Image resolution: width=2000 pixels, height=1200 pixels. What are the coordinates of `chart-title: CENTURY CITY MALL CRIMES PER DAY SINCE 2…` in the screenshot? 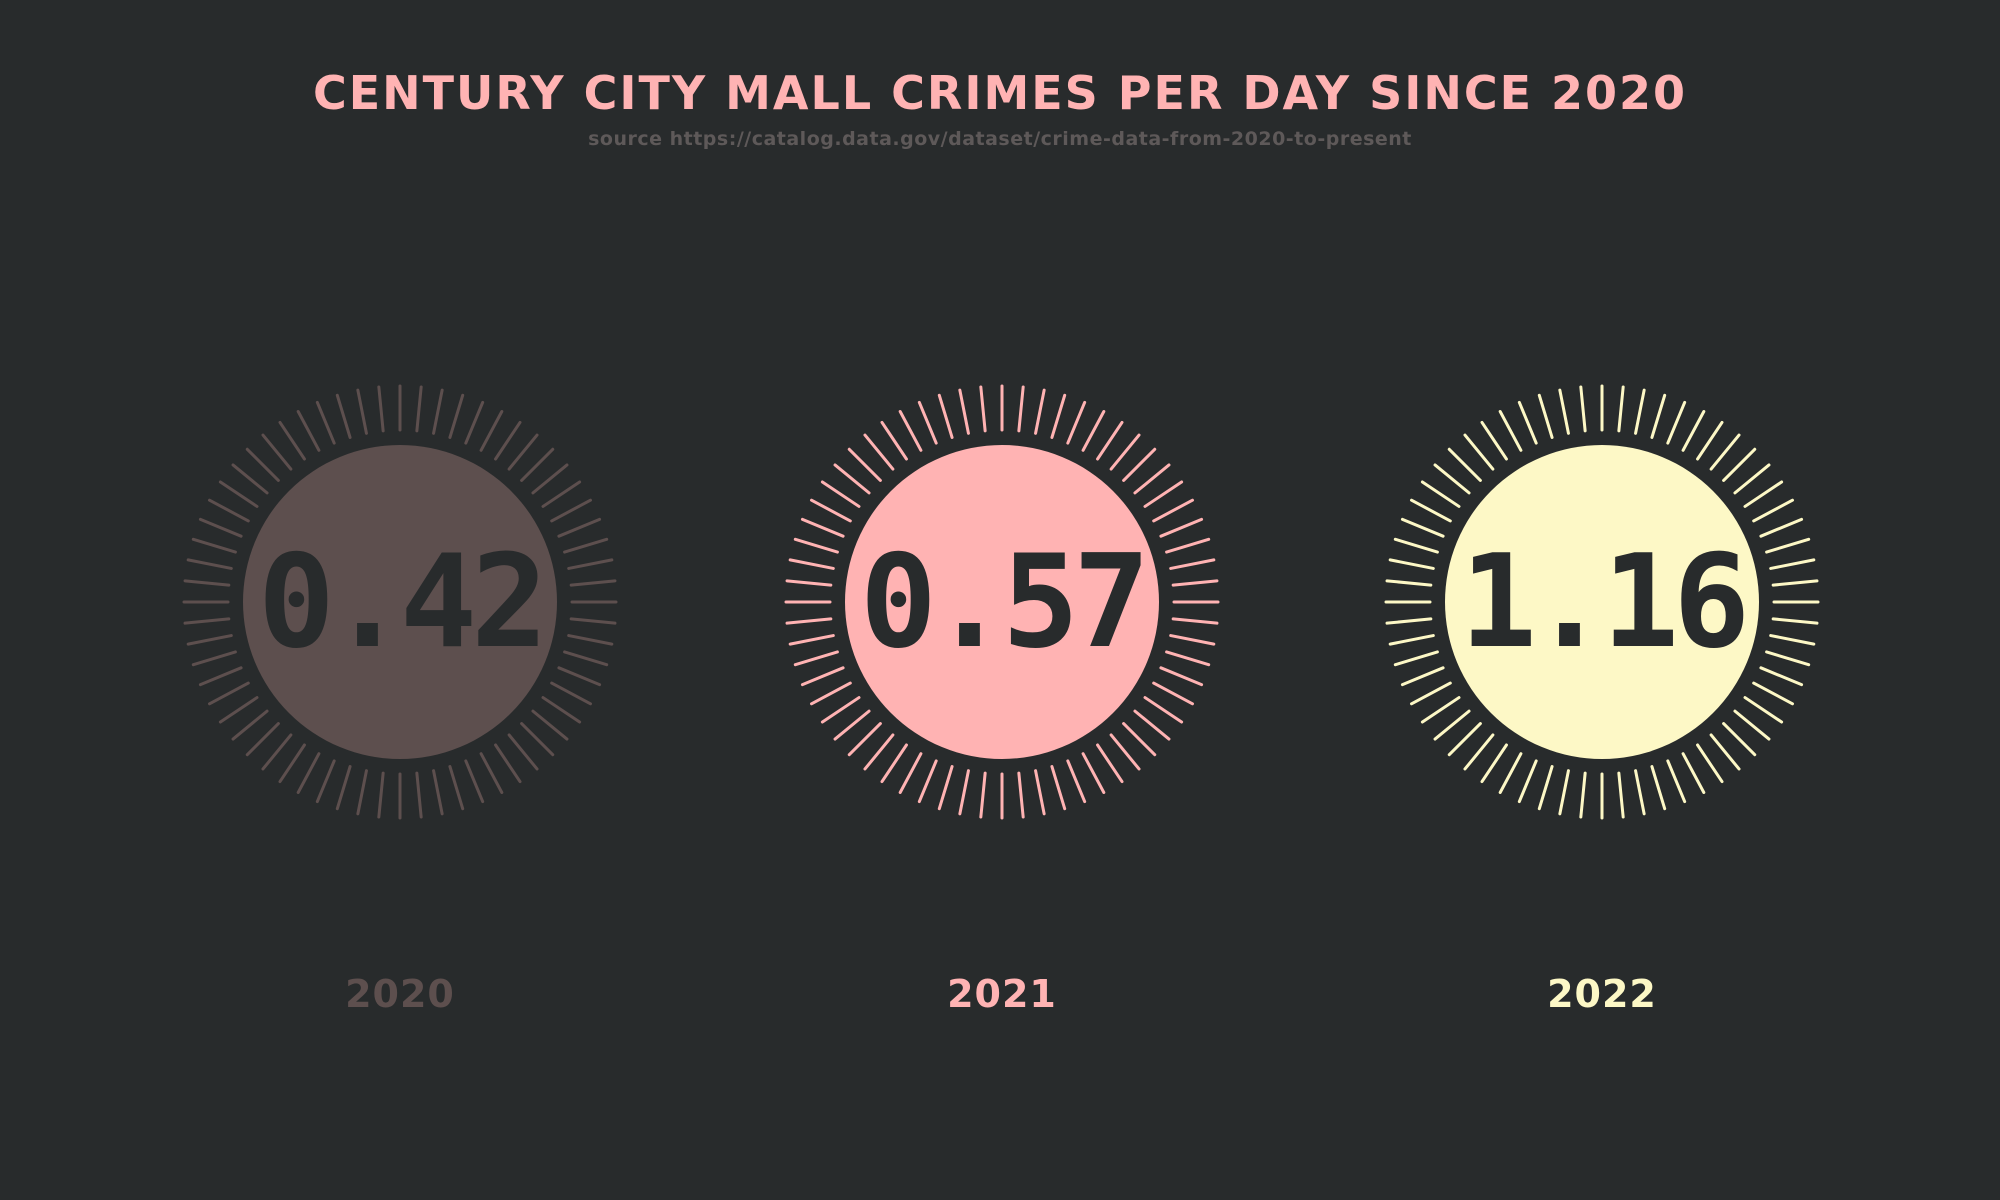 It's located at (1000, 93).